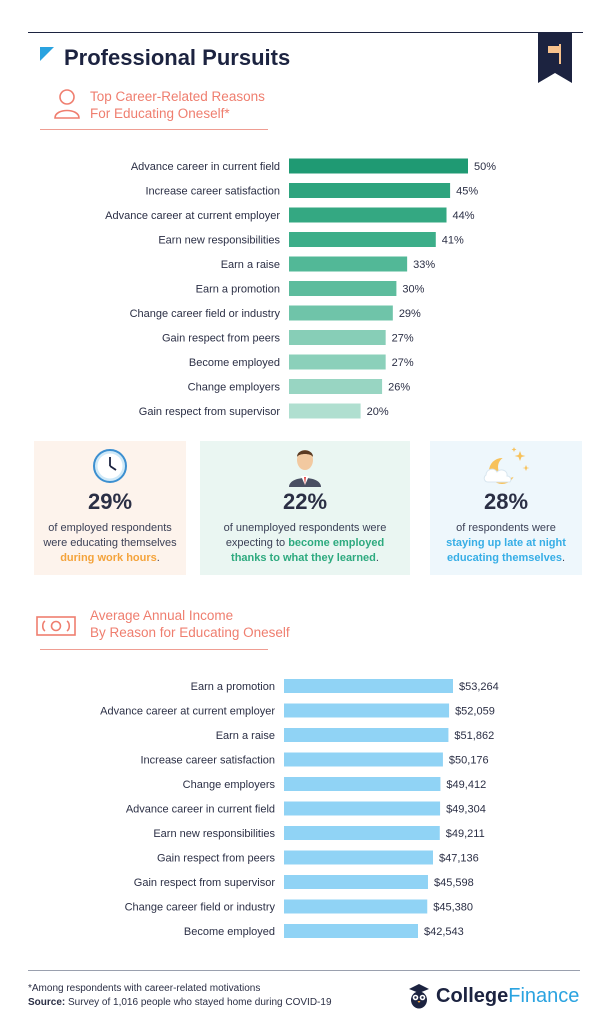 The width and height of the screenshot is (611, 1024). What do you see at coordinates (474, 736) in the screenshot?
I see `value-label: $51,862` at bounding box center [474, 736].